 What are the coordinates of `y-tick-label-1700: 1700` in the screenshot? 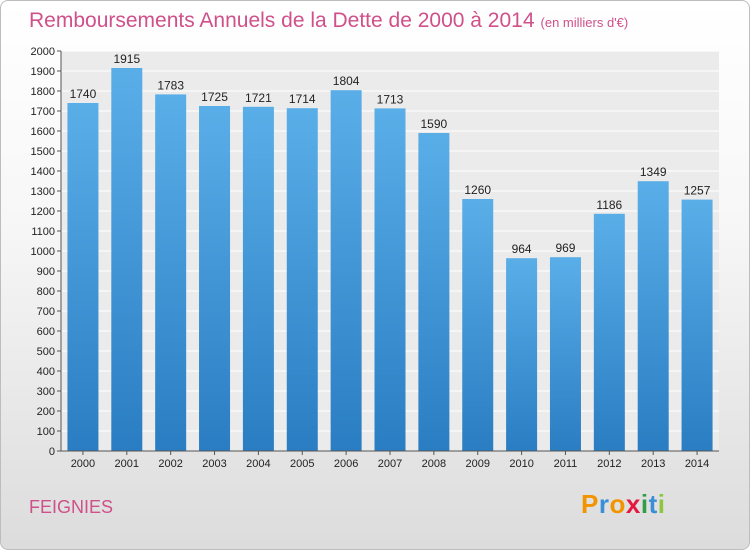 It's located at (43, 112).